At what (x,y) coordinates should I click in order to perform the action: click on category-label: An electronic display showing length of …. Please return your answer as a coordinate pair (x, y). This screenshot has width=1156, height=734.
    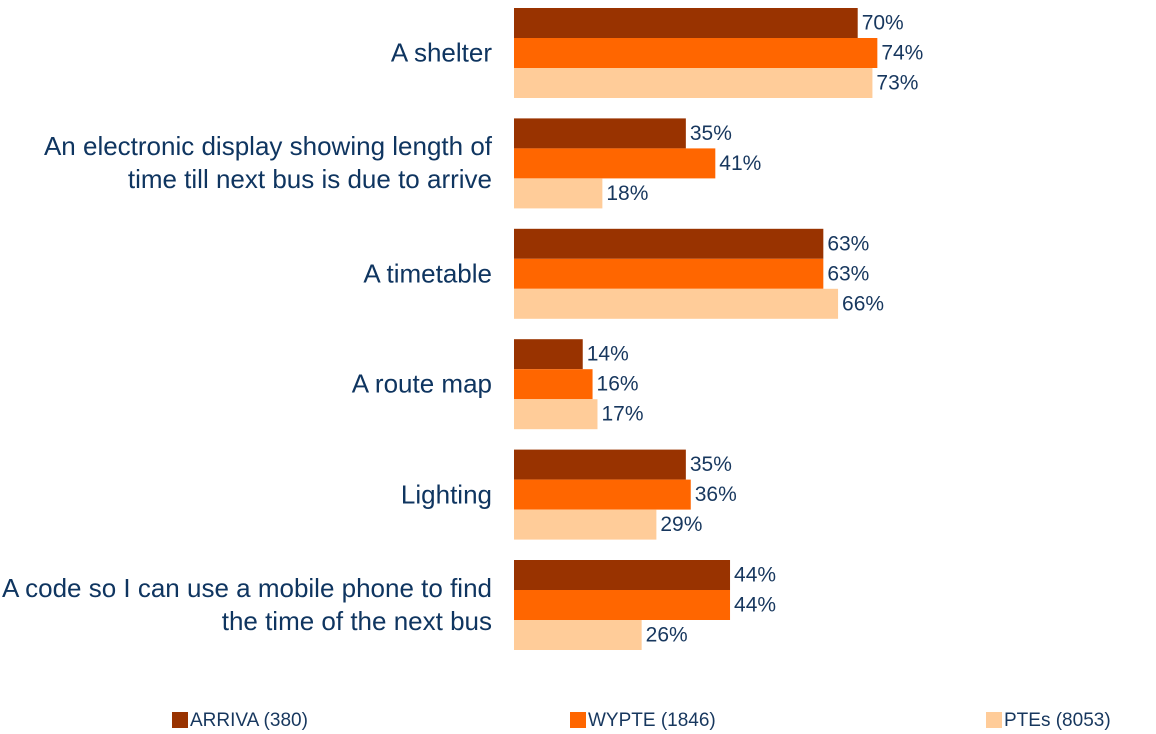
    Looking at the image, I should click on (267, 163).